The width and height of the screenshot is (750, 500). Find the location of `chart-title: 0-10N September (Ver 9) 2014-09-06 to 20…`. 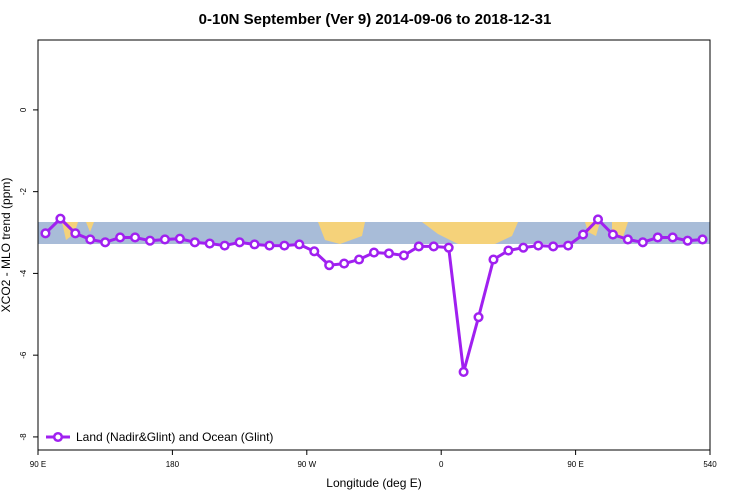

chart-title: 0-10N September (Ver 9) 2014-09-06 to 20… is located at coordinates (375, 19).